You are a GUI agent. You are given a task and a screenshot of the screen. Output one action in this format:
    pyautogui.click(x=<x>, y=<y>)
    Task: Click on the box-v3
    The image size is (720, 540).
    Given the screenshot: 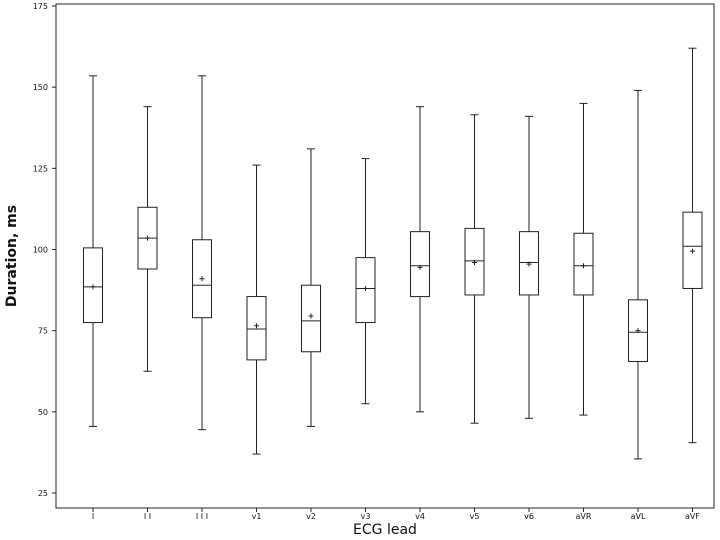 What is the action you would take?
    pyautogui.click(x=365, y=281)
    